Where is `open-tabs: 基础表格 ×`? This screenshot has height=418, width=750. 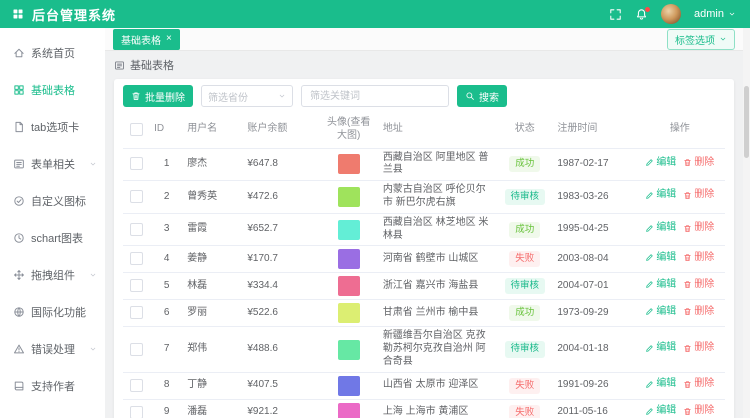
open-tabs: 基础表格 × is located at coordinates (146, 39).